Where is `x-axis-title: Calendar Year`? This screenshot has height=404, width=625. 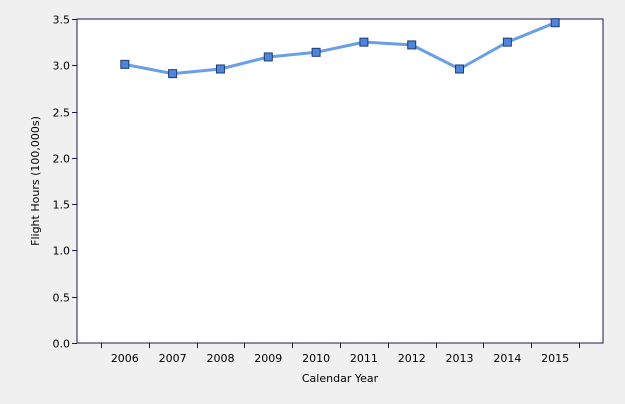
x-axis-title: Calendar Year is located at coordinates (340, 378).